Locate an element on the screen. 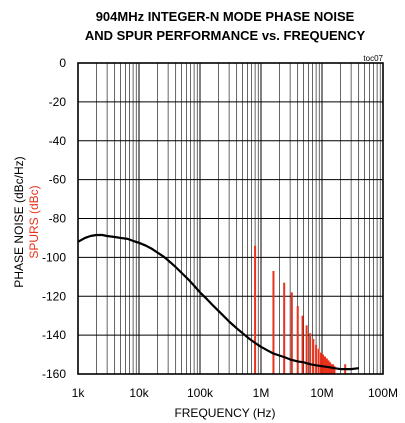 The width and height of the screenshot is (405, 423). spurs-series is located at coordinates (300, 309).